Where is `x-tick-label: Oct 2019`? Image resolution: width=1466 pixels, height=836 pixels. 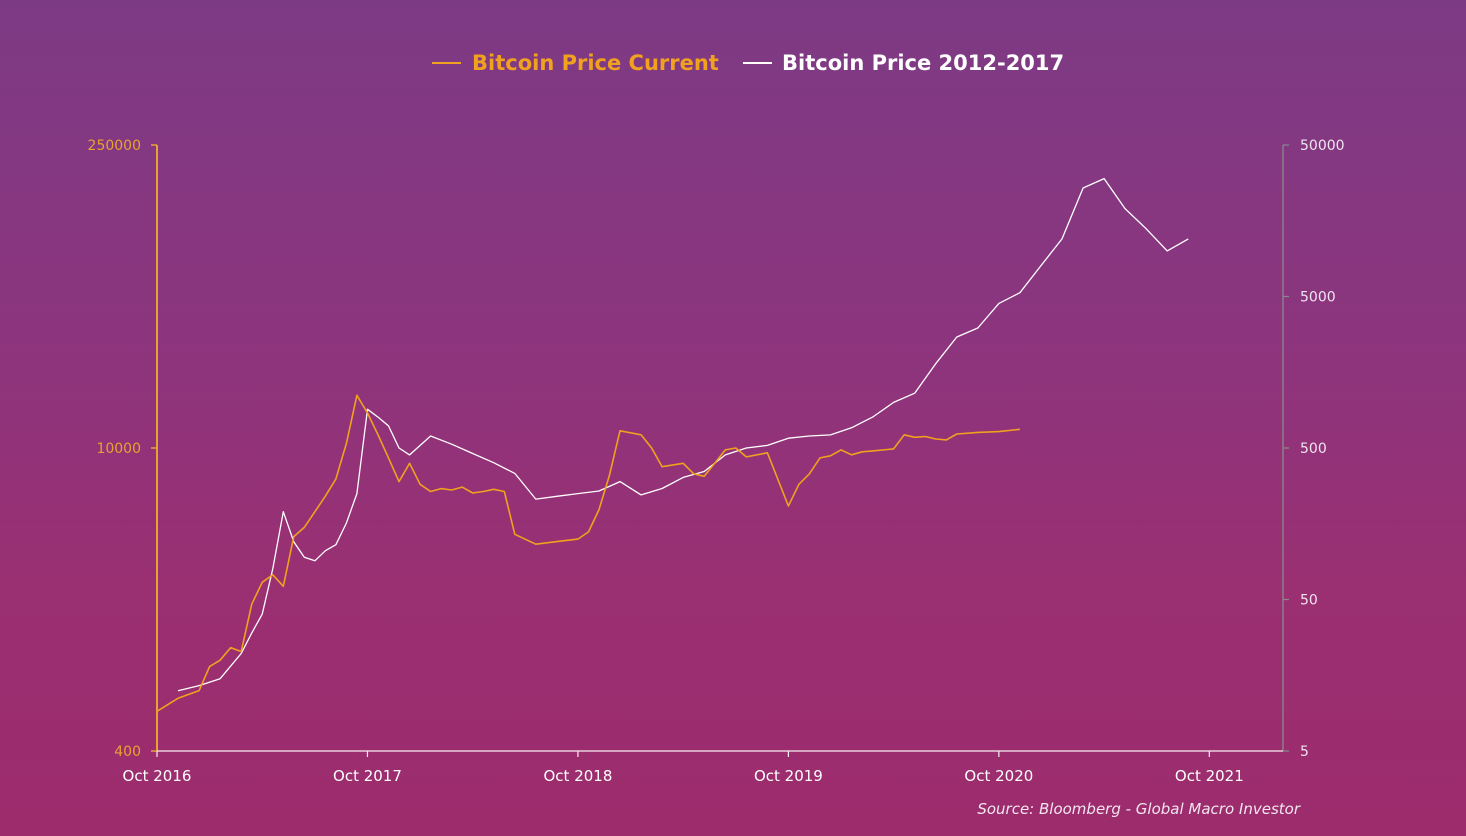 x-tick-label: Oct 2019 is located at coordinates (788, 776).